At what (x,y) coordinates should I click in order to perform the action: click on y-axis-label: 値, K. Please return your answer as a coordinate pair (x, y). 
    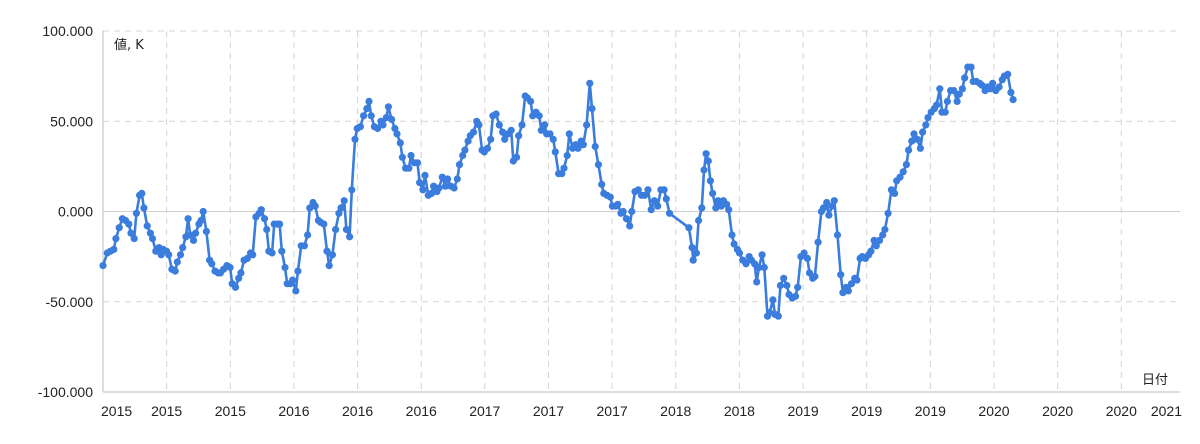
    Looking at the image, I should click on (129, 45).